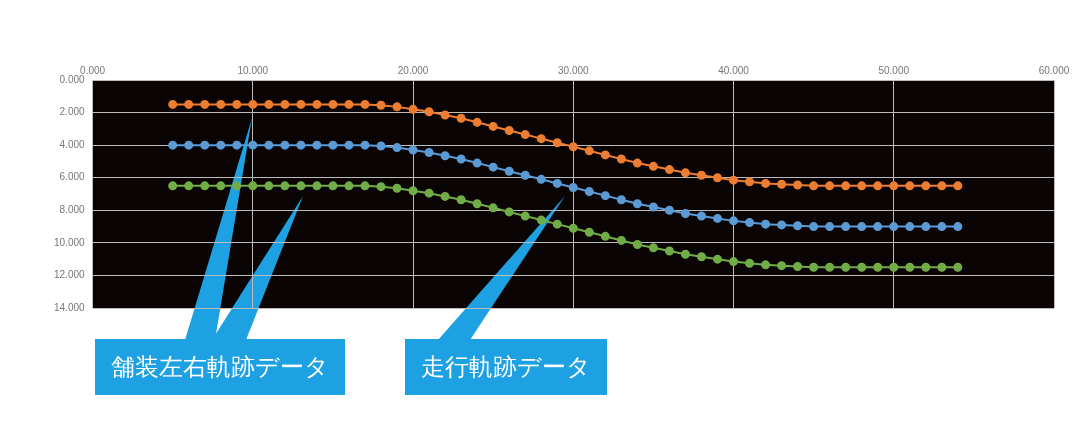 This screenshot has width=1084, height=429. What do you see at coordinates (72, 144) in the screenshot?
I see `y-tick-label: 4.000` at bounding box center [72, 144].